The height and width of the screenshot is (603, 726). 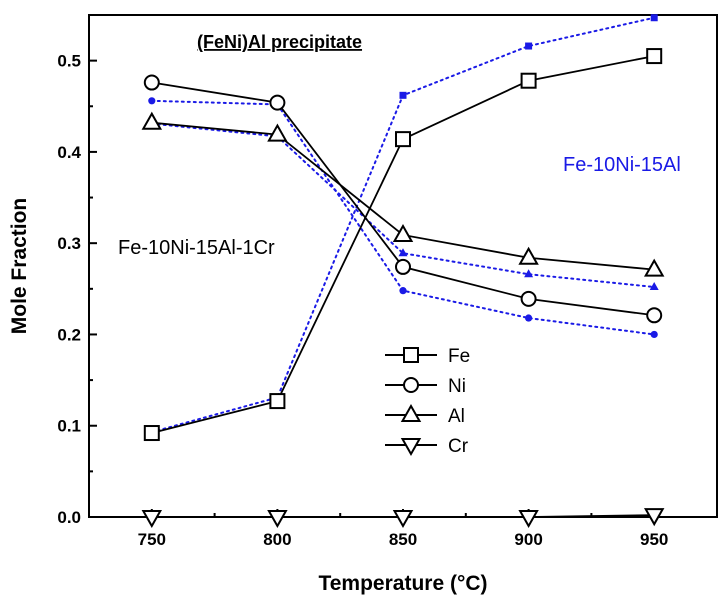 What do you see at coordinates (427, 401) in the screenshot?
I see `legend: Fe Ni Al Cr` at bounding box center [427, 401].